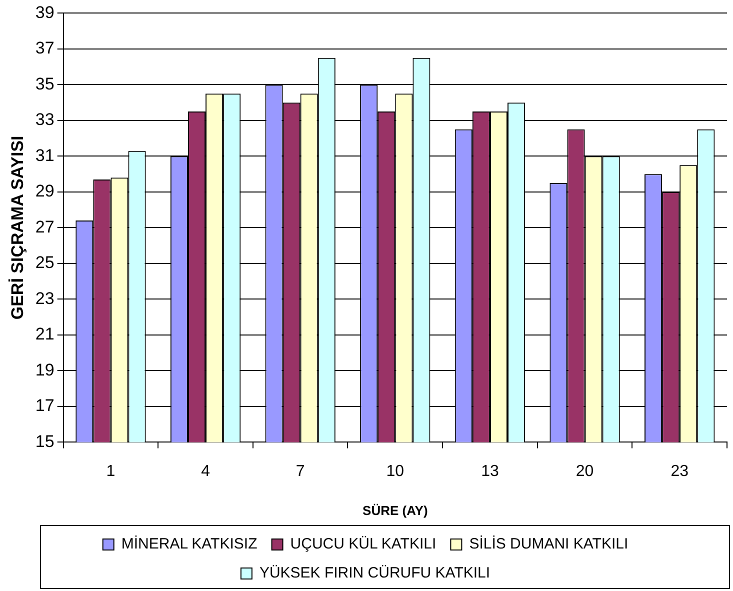  What do you see at coordinates (189, 543) in the screenshot?
I see `legend-label: MİNERAL KATKISIZ` at bounding box center [189, 543].